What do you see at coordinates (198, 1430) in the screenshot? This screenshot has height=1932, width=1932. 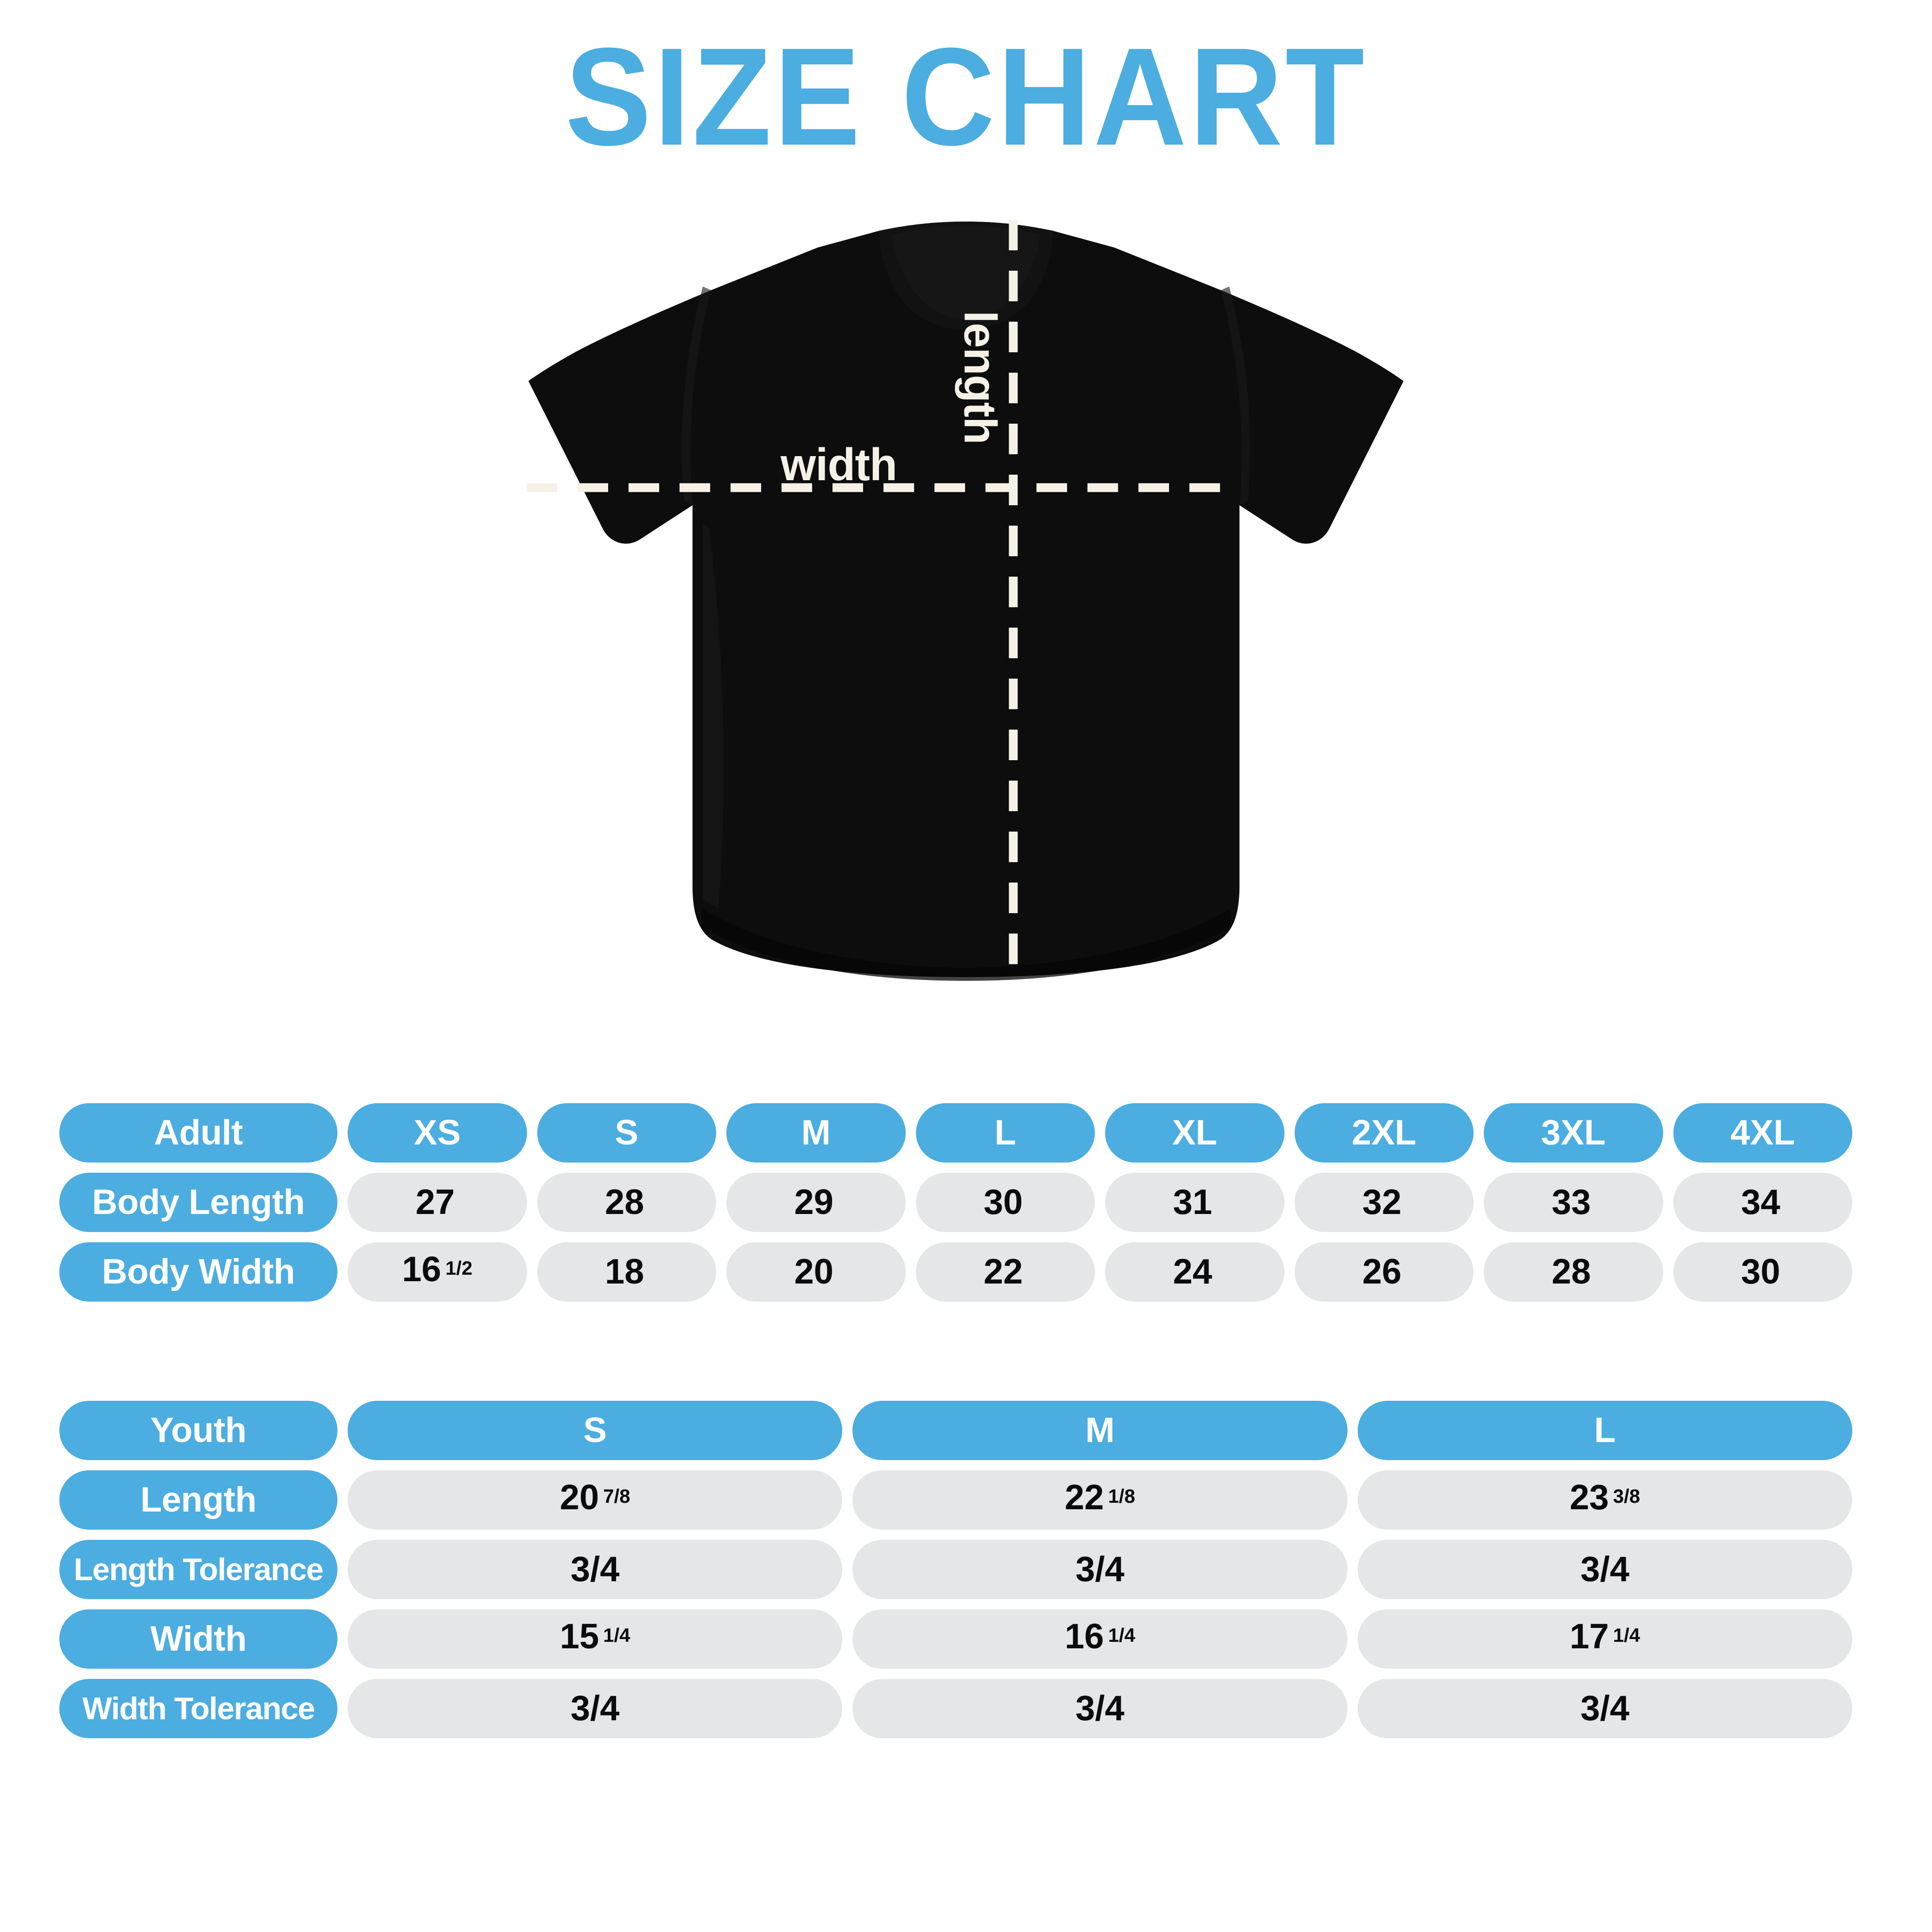 I see `youth-table-label: Youth` at bounding box center [198, 1430].